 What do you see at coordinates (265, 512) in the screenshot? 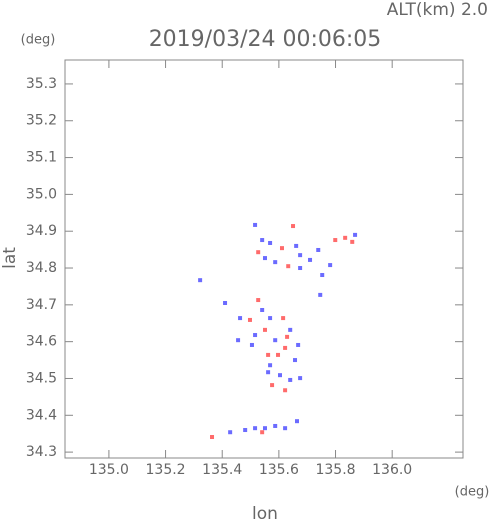
I see `x-axis-label: lon` at bounding box center [265, 512].